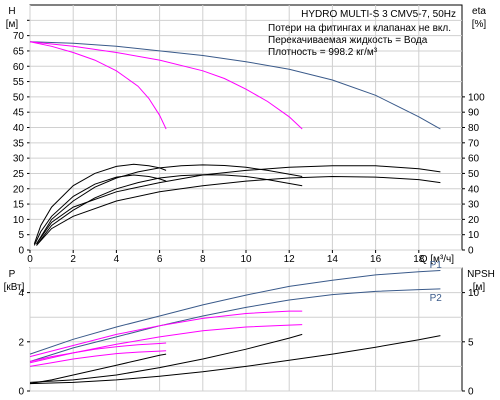  Describe the element at coordinates (479, 11) in the screenshot. I see `eta-label: eta` at that location.